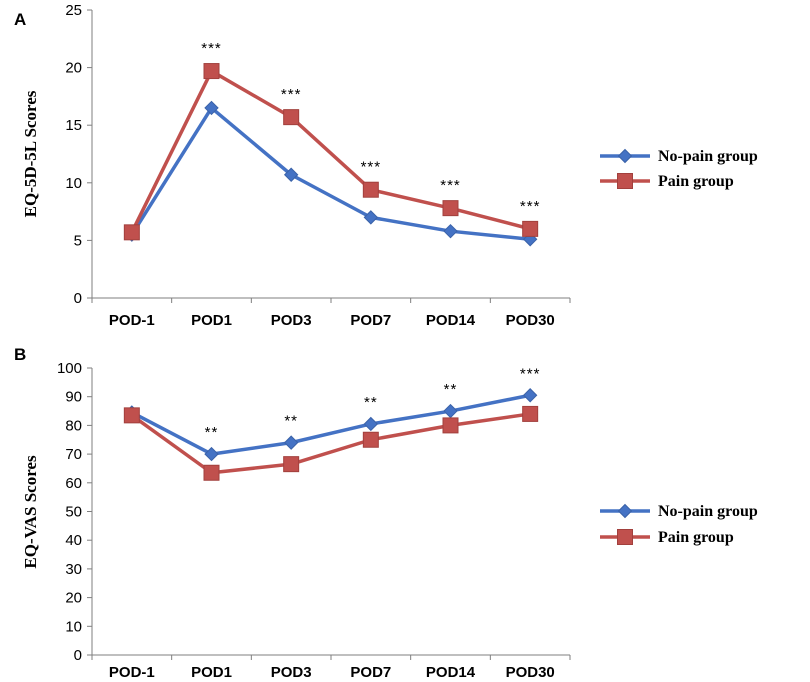  What do you see at coordinates (73, 10) in the screenshot?
I see `y-tick-label: 25` at bounding box center [73, 10].